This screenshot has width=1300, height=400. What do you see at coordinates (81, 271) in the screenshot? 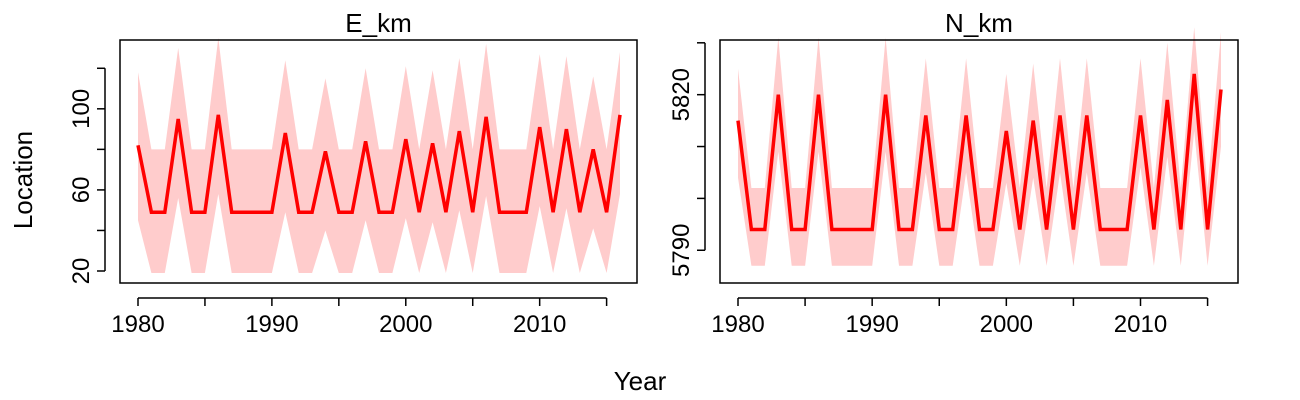
I see `y-tick-label-1: 20` at bounding box center [81, 271].